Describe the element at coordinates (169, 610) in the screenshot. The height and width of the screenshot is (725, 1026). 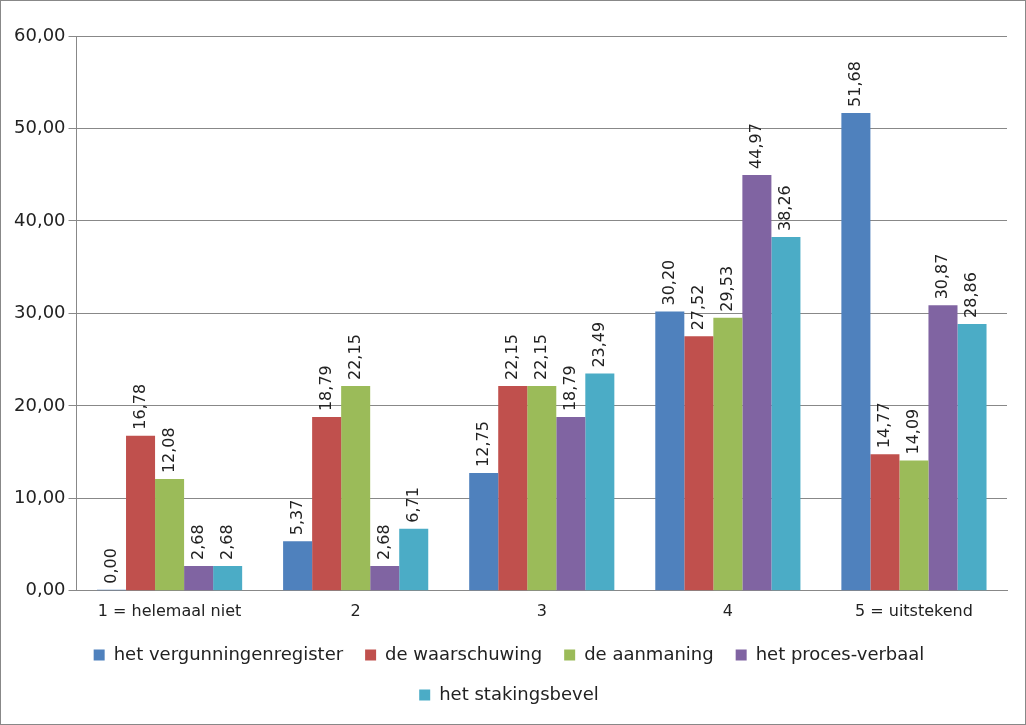
I see `x-tick-label: 1 = helemaal niet` at that location.